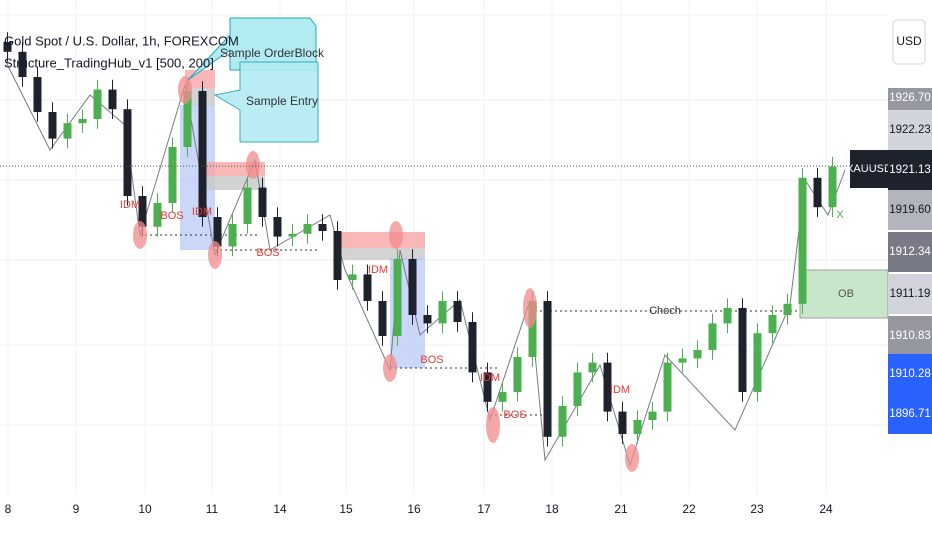 This screenshot has width=932, height=555. What do you see at coordinates (846, 294) in the screenshot?
I see `structure-label: OB` at bounding box center [846, 294].